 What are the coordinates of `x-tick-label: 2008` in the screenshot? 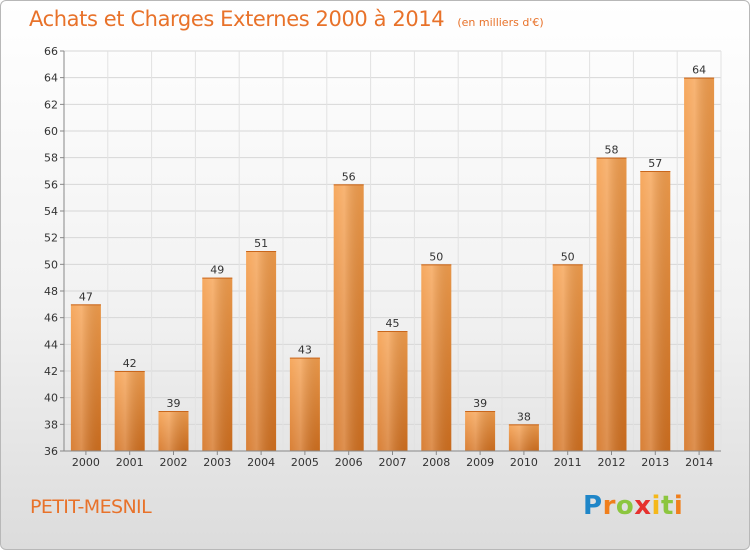 It's located at (436, 462).